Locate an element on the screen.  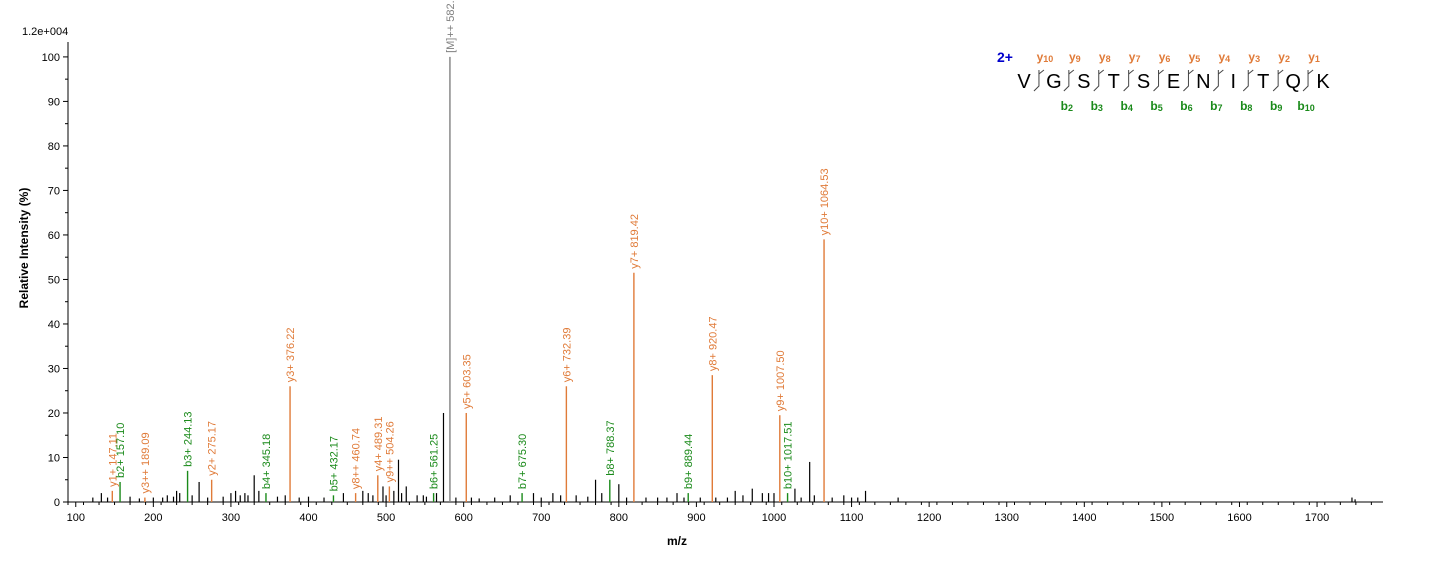
x-tick-label: 500 is located at coordinates (386, 518).